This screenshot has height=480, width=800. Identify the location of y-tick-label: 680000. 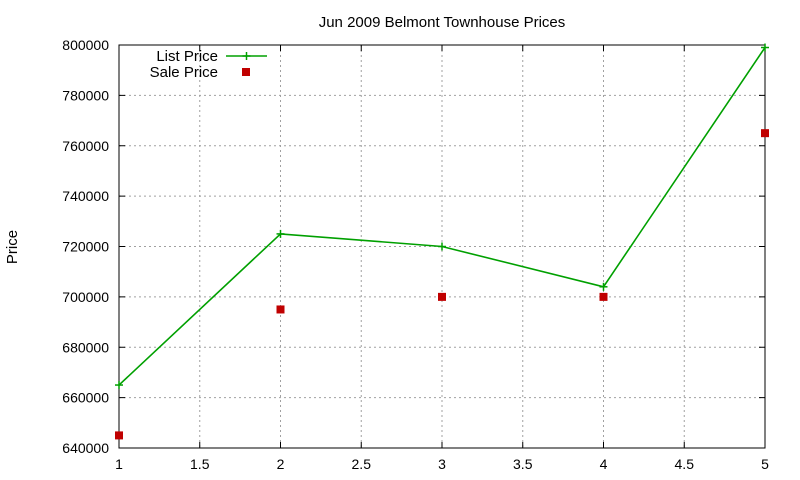
(85, 347).